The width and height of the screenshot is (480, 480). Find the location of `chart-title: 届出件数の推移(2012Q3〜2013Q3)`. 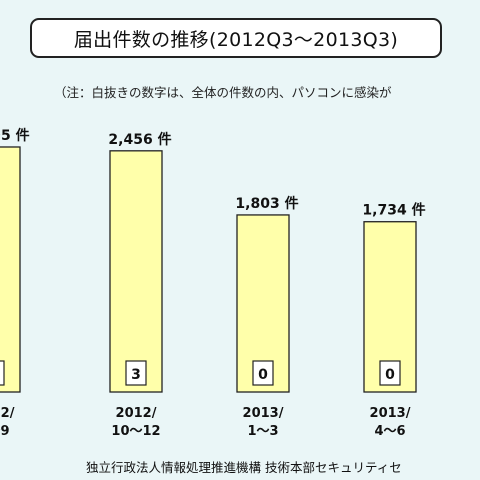

chart-title: 届出件数の推移(2012Q3〜2013Q3) is located at coordinates (236, 38).